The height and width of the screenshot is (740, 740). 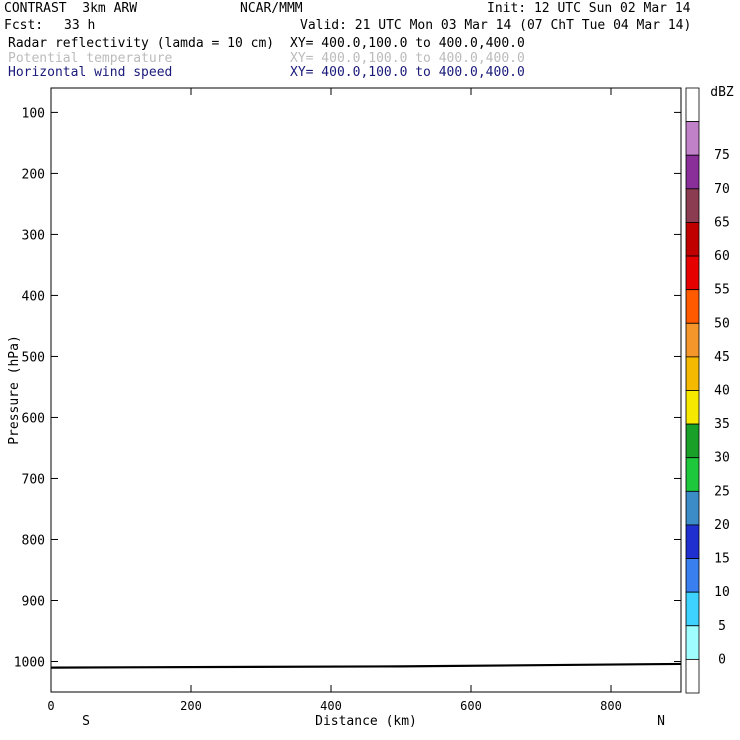 I want to click on colorbar-label: 15, so click(x=722, y=559).